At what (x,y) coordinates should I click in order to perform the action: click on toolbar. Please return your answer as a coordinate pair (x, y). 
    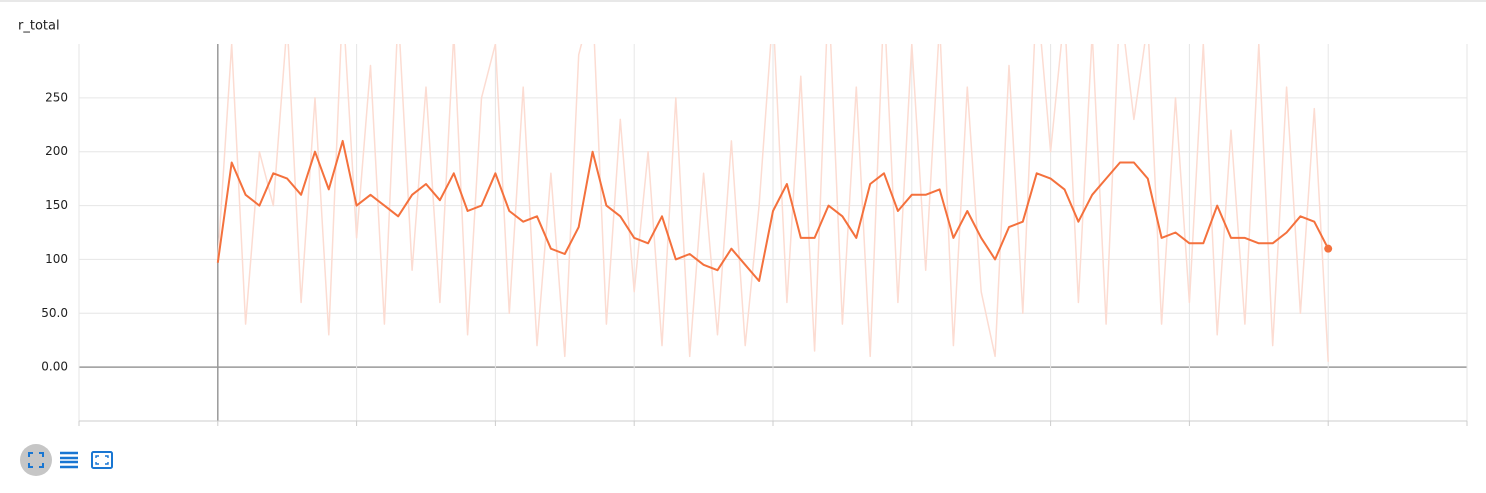
    Looking at the image, I should click on (69, 460).